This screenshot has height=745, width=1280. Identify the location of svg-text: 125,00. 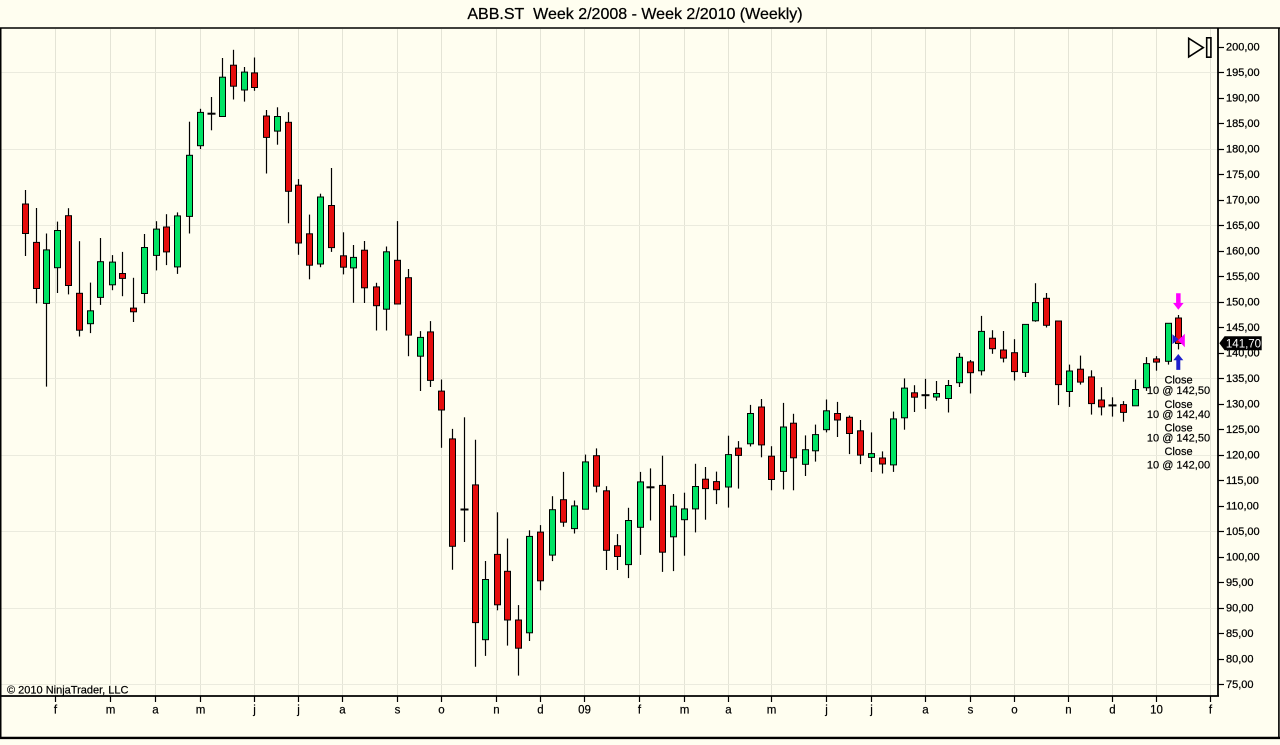
(1243, 430).